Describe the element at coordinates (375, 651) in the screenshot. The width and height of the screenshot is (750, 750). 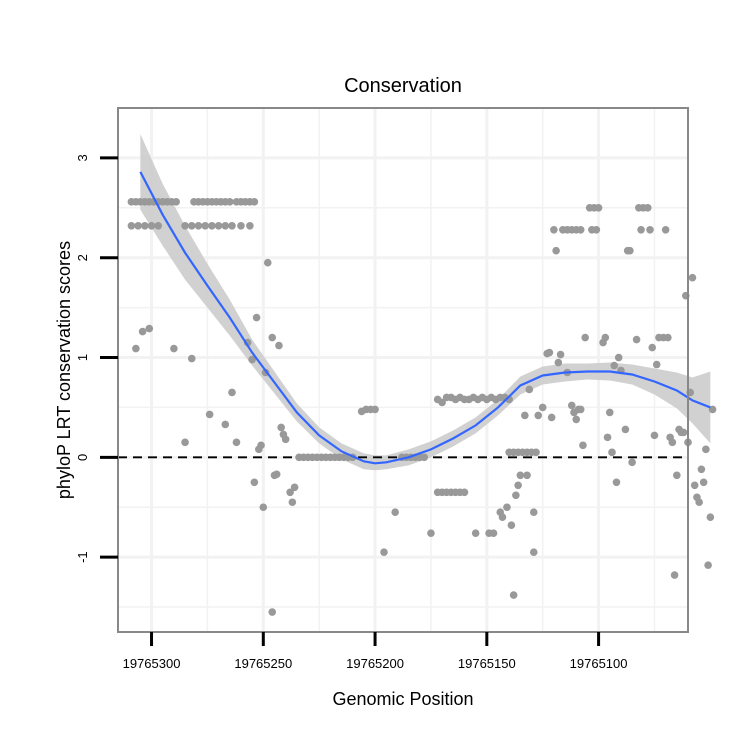
I see `x-axis-ticks: 19765300 19765250 19765200 19765150 19765100` at that location.